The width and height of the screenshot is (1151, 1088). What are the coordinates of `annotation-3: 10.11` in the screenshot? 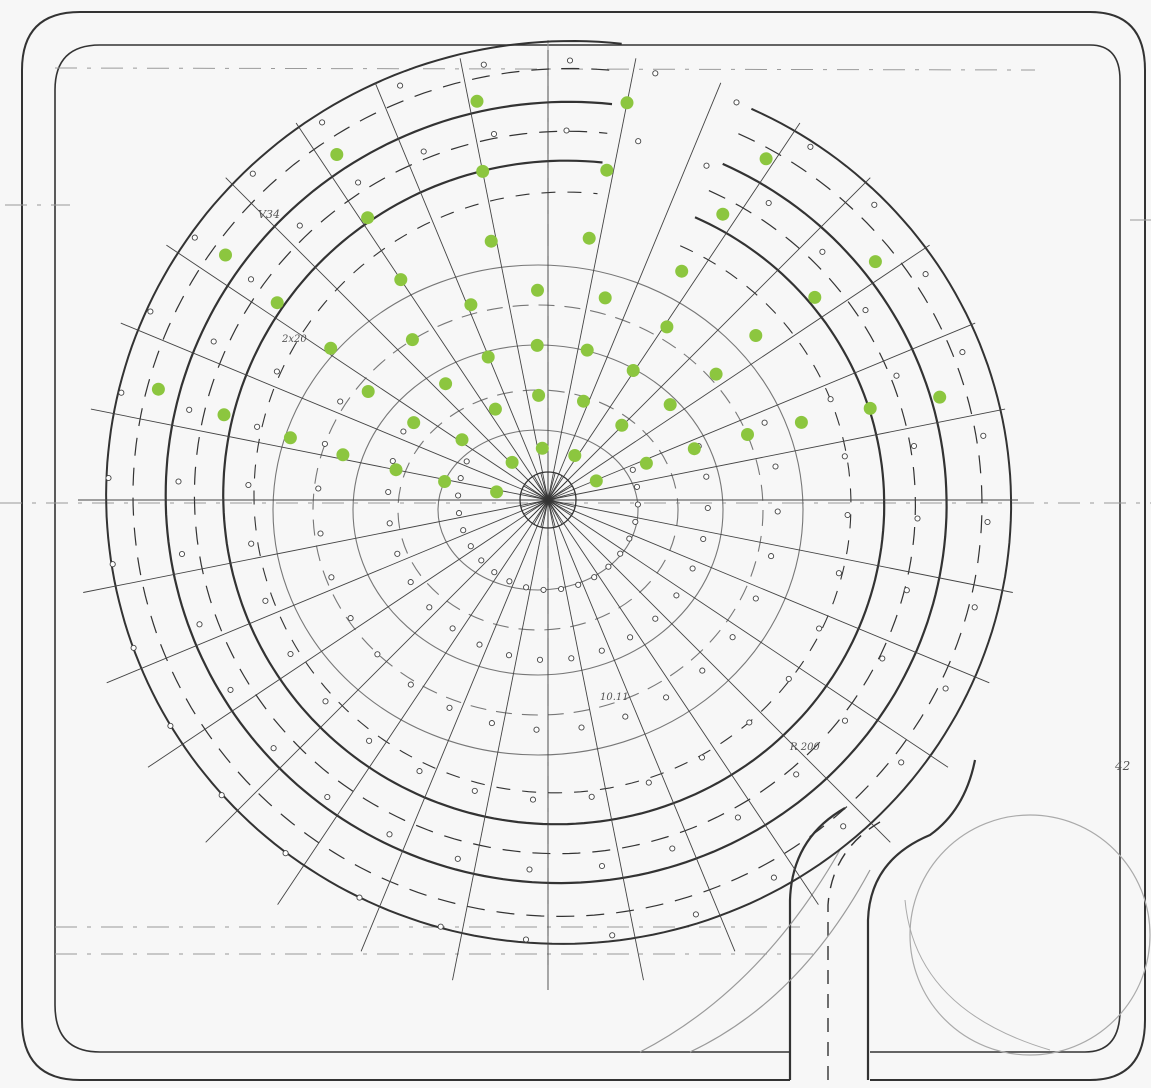 It's located at (614, 697).